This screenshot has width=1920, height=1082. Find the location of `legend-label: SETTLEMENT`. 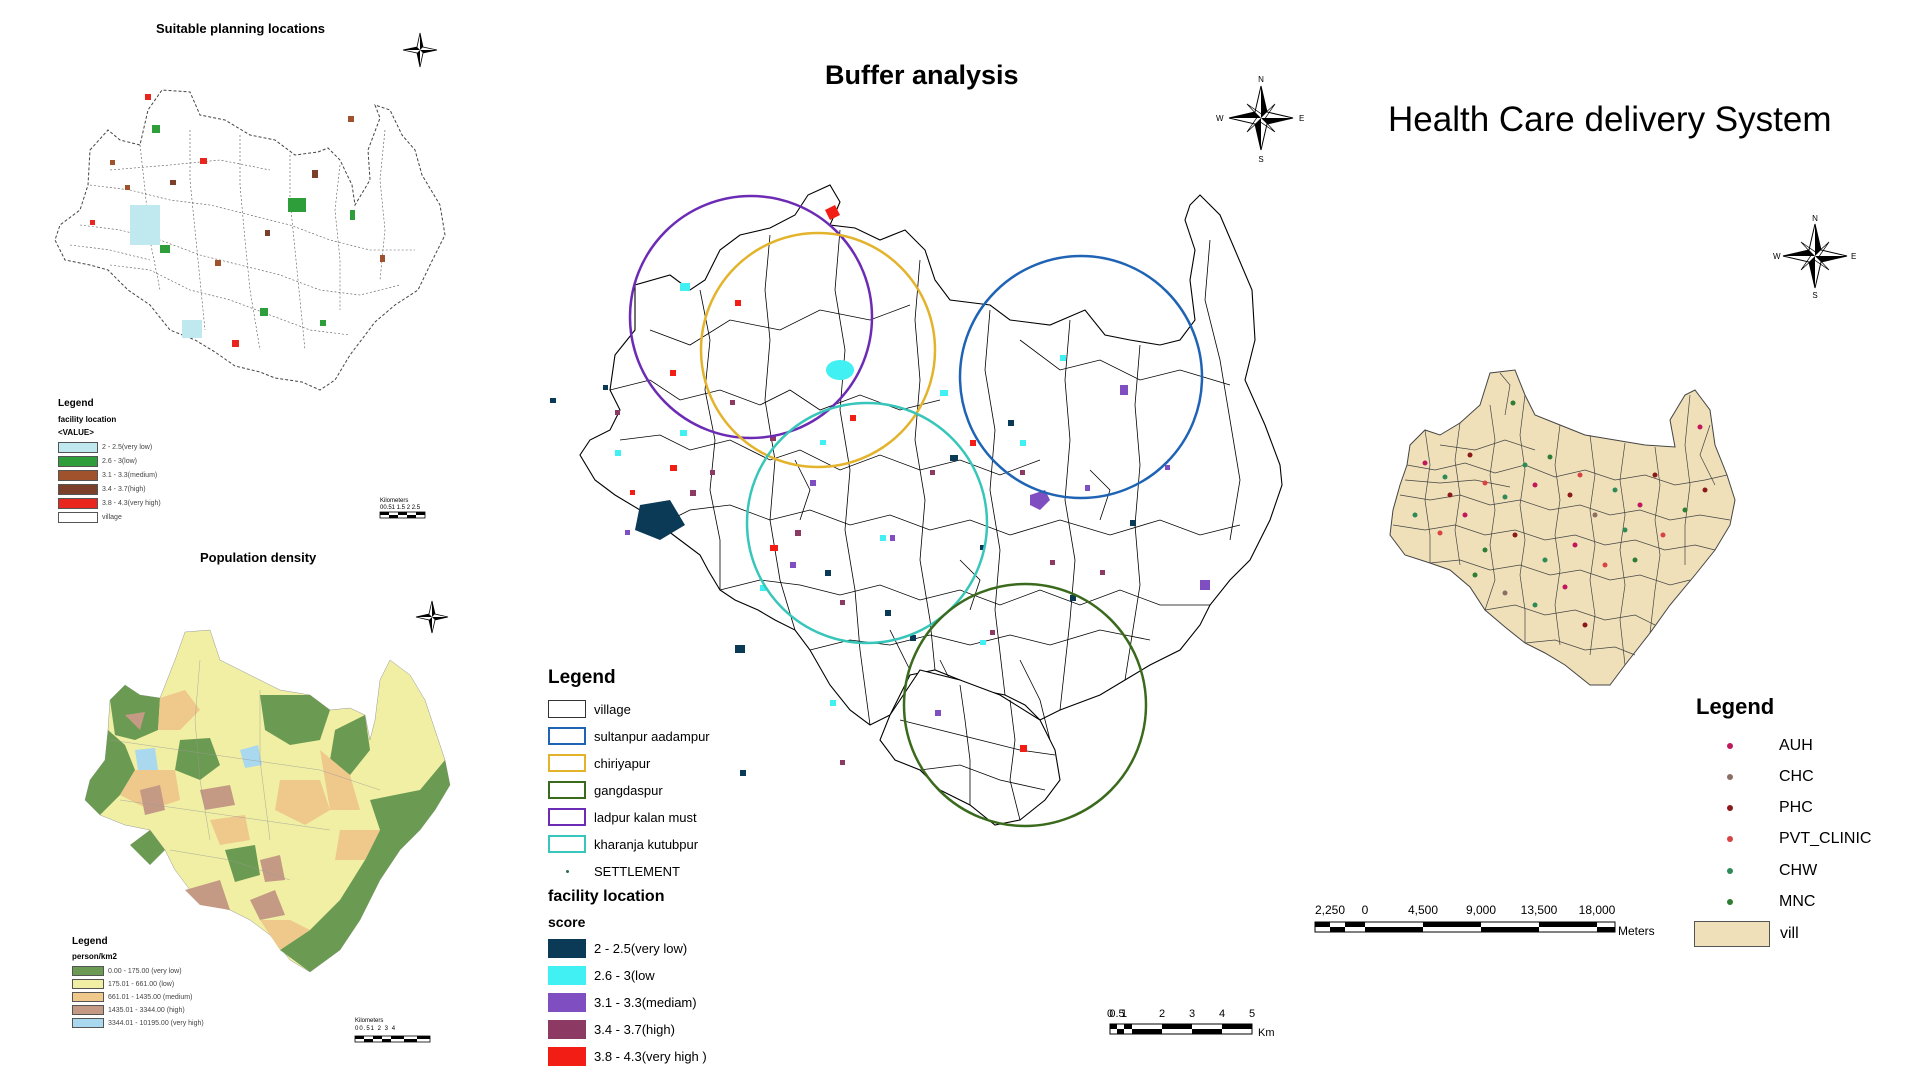

legend-label: SETTLEMENT is located at coordinates (637, 871).